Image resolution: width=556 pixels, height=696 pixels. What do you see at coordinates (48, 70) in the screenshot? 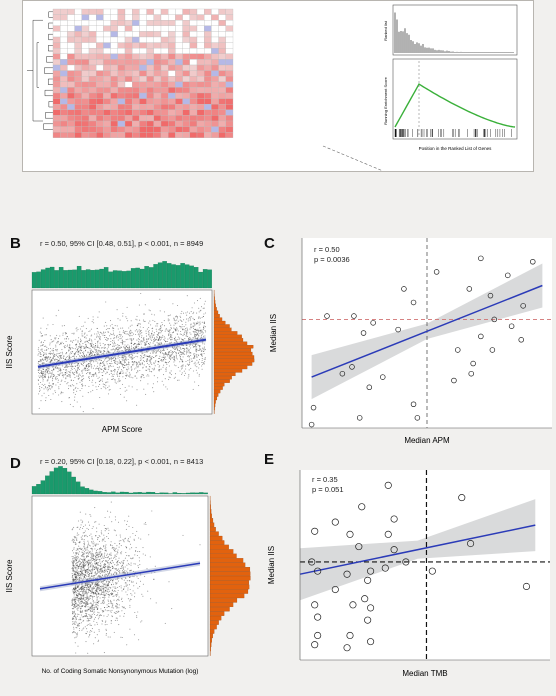
I see `dendrogram-branch` at bounding box center [48, 70].